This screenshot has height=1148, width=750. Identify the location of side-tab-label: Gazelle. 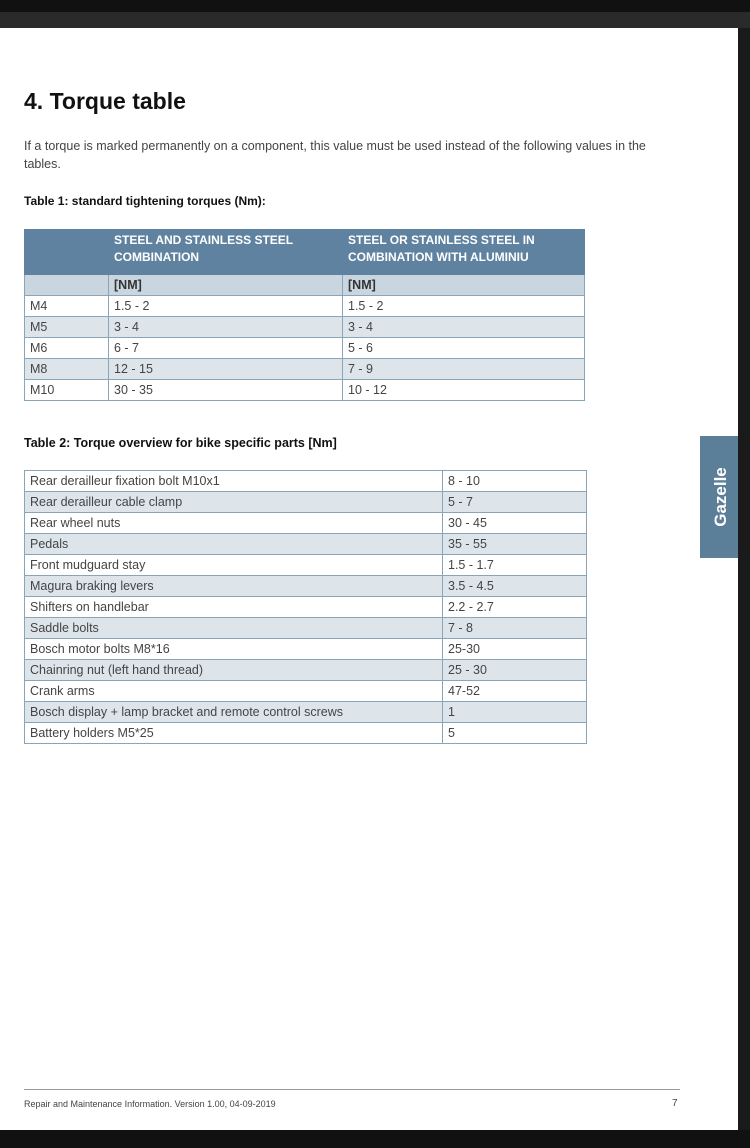
(720, 497).